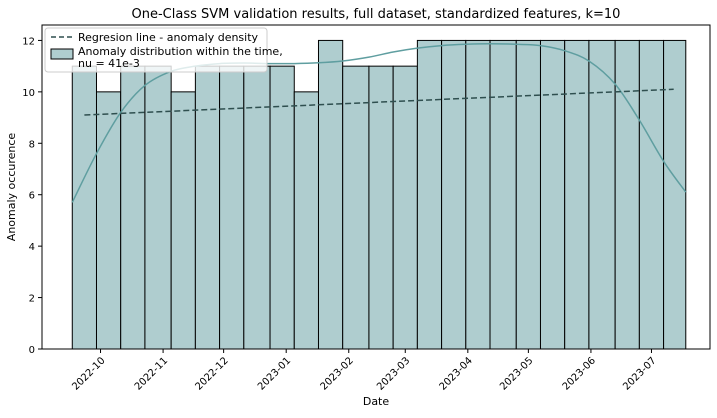 This screenshot has width=717, height=418. I want to click on y-tick-label: 6, so click(32, 196).